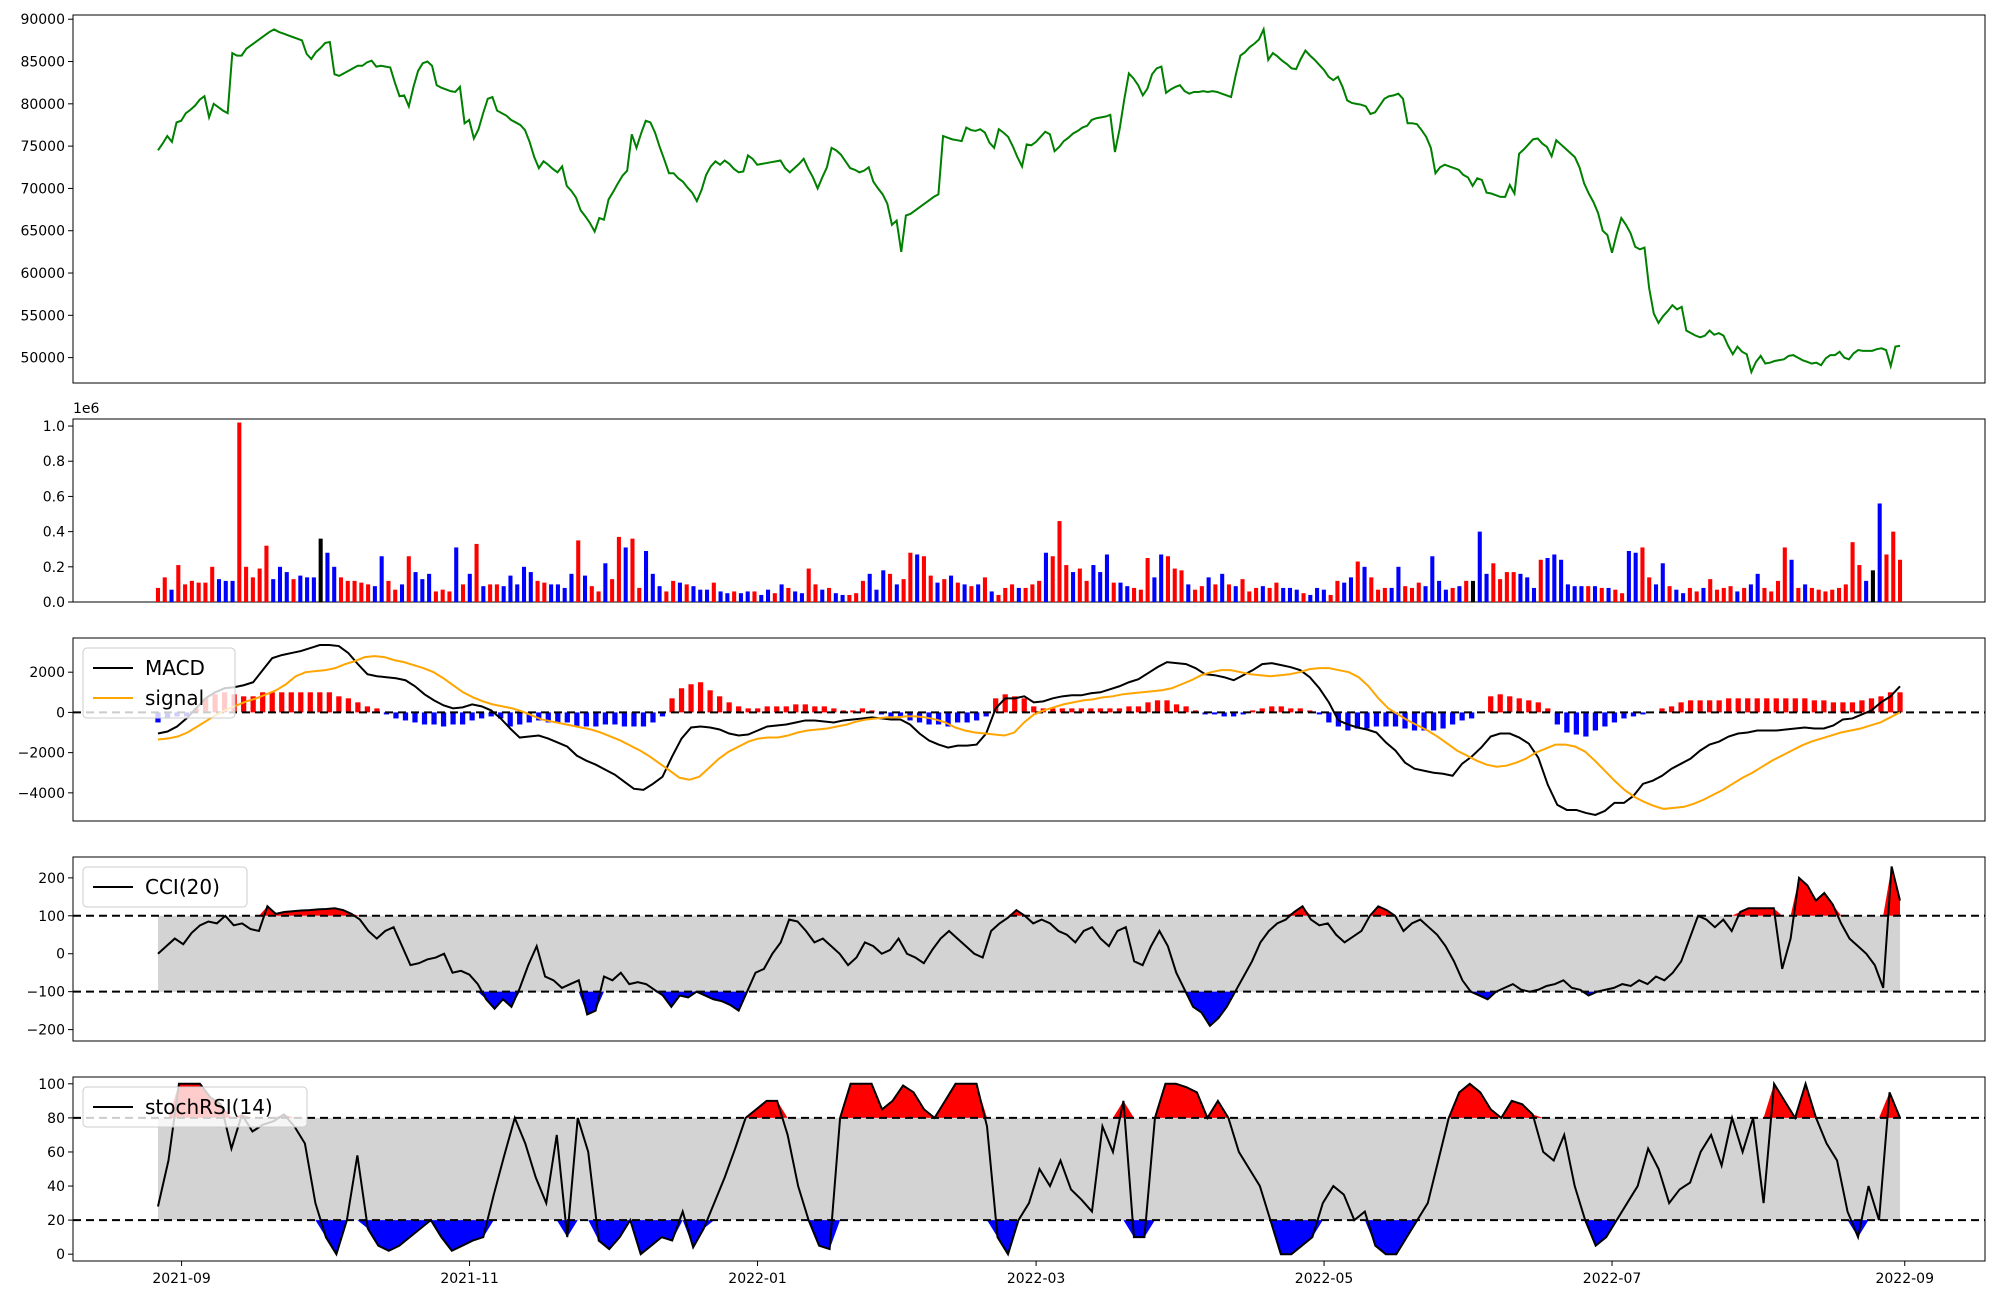 The height and width of the screenshot is (1305, 2000). I want to click on volume-ytick-label: 1.0, so click(54, 427).